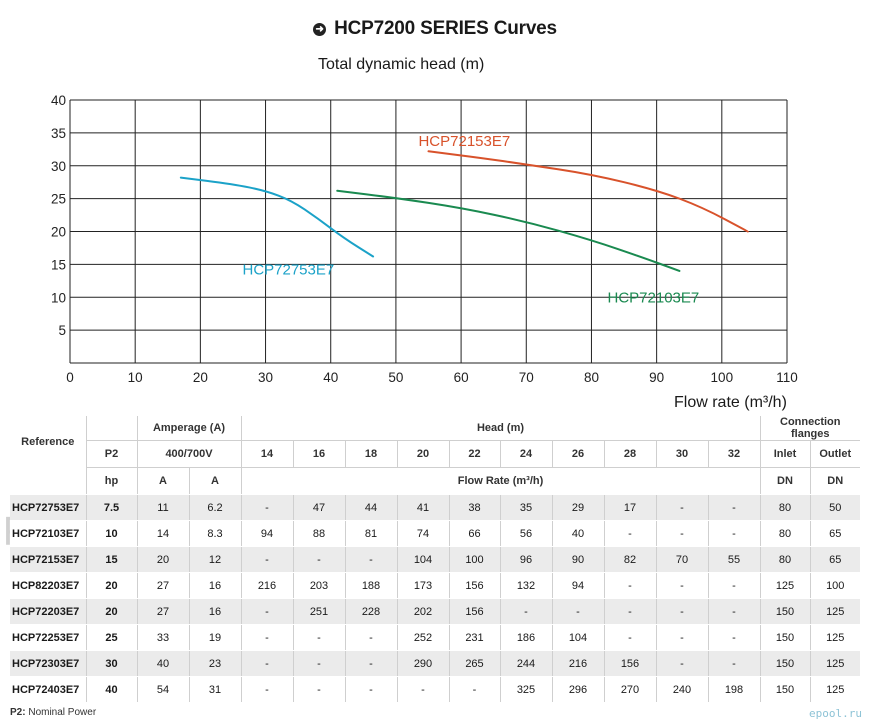 Image resolution: width=870 pixels, height=727 pixels. I want to click on header-outlet: Outlet, so click(834, 454).